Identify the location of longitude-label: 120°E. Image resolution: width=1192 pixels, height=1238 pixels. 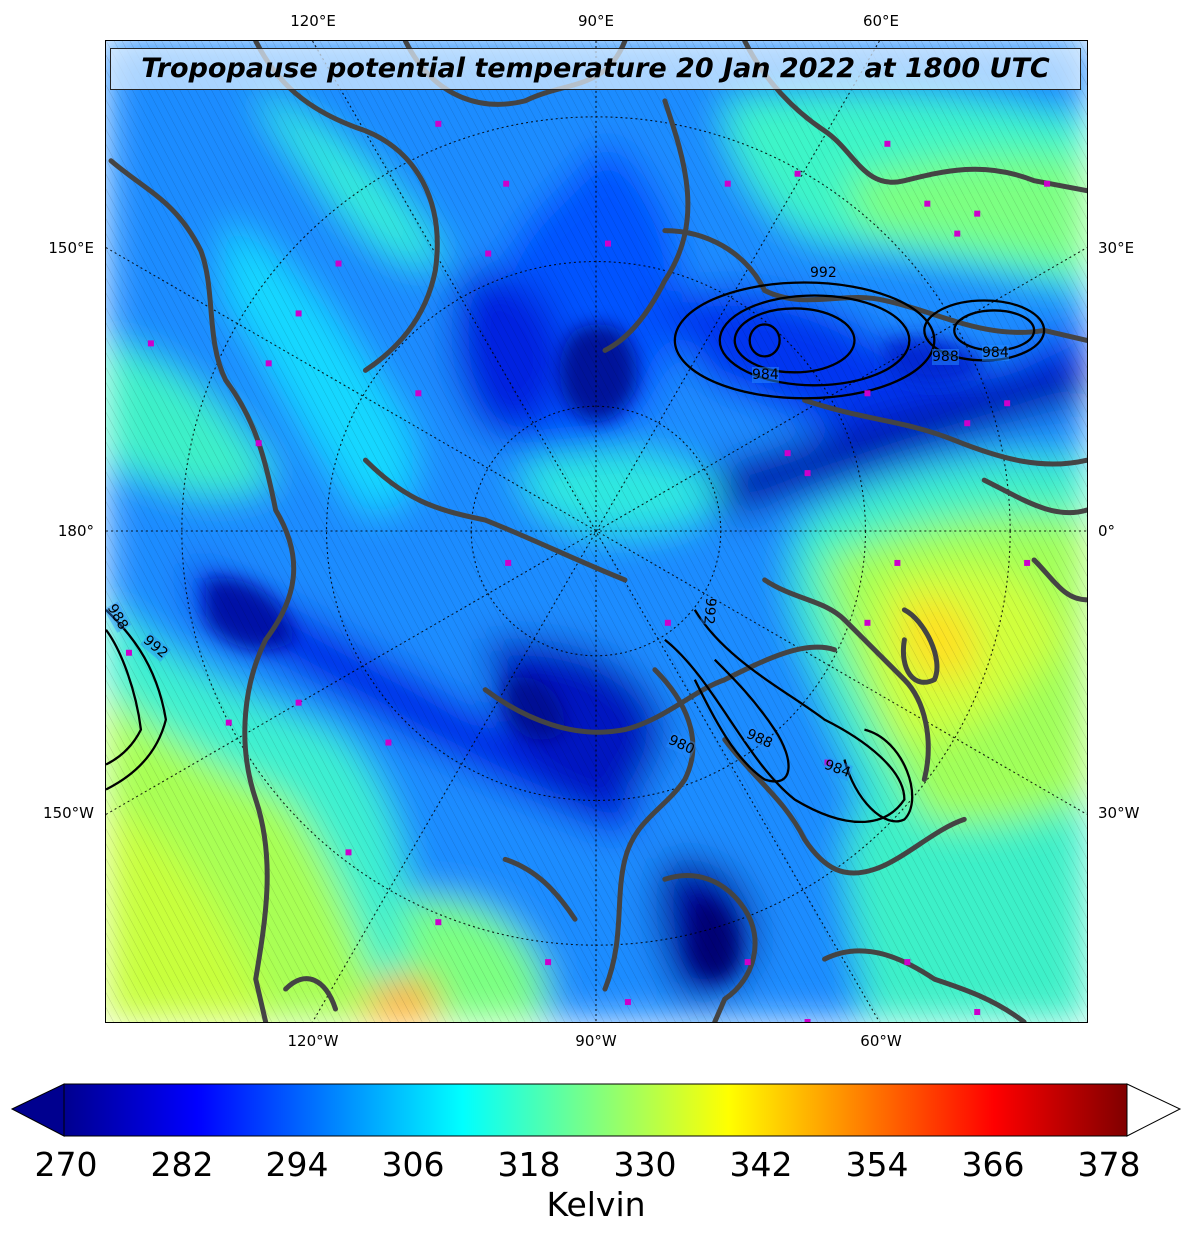
(313, 21).